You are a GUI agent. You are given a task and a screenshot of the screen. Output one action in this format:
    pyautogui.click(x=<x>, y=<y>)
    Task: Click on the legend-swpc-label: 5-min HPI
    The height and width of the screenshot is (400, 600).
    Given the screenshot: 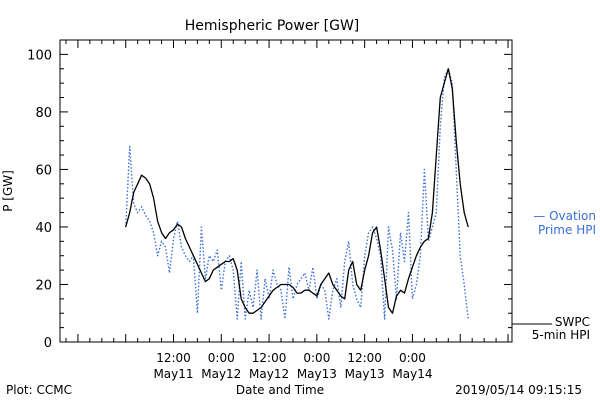 What is the action you would take?
    pyautogui.click(x=561, y=335)
    